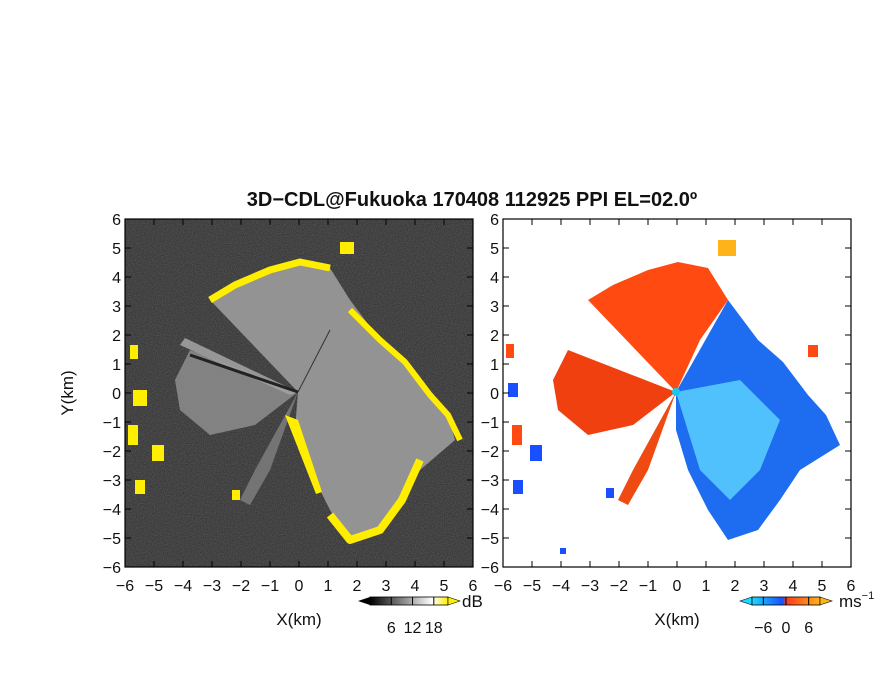 The width and height of the screenshot is (880, 680). Describe the element at coordinates (676, 392) in the screenshot. I see `velocity-radar-origin` at that location.